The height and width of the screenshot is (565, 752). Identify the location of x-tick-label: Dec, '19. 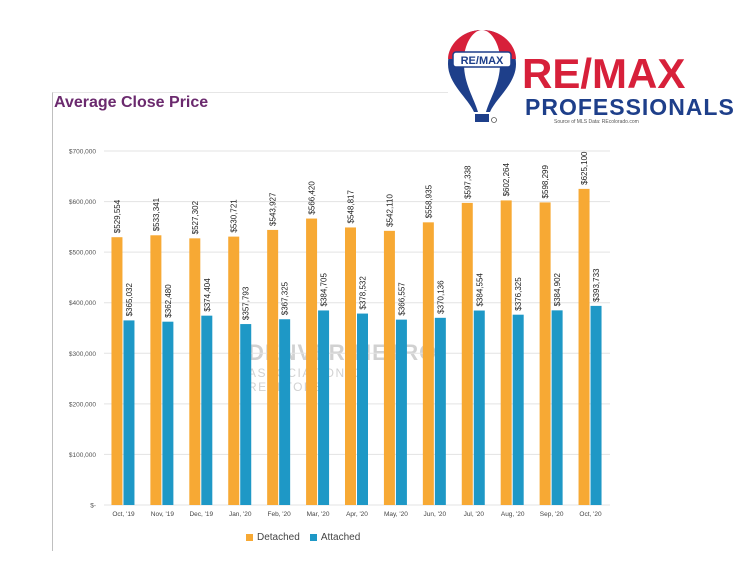
(201, 514).